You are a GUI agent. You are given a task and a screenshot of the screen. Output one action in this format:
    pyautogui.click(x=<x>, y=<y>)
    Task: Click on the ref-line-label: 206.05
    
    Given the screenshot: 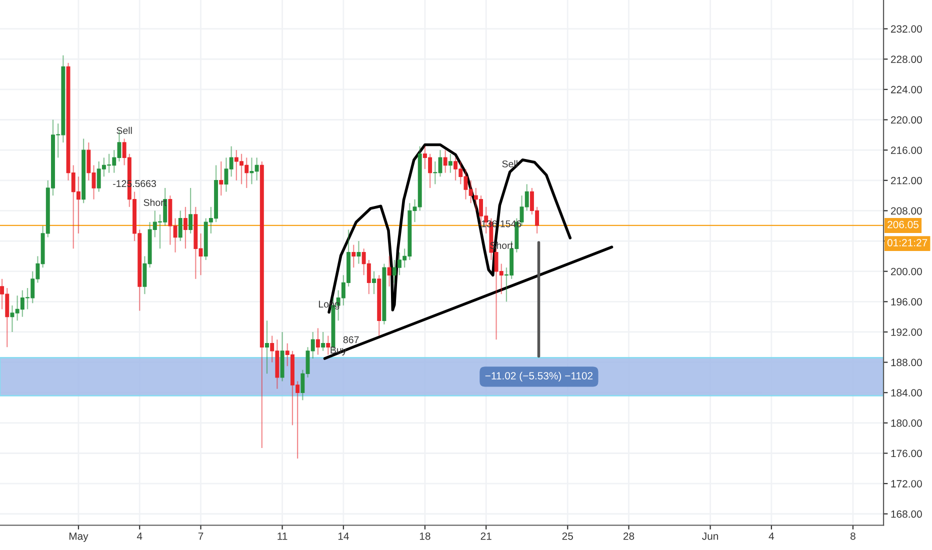 What is the action you would take?
    pyautogui.click(x=903, y=224)
    